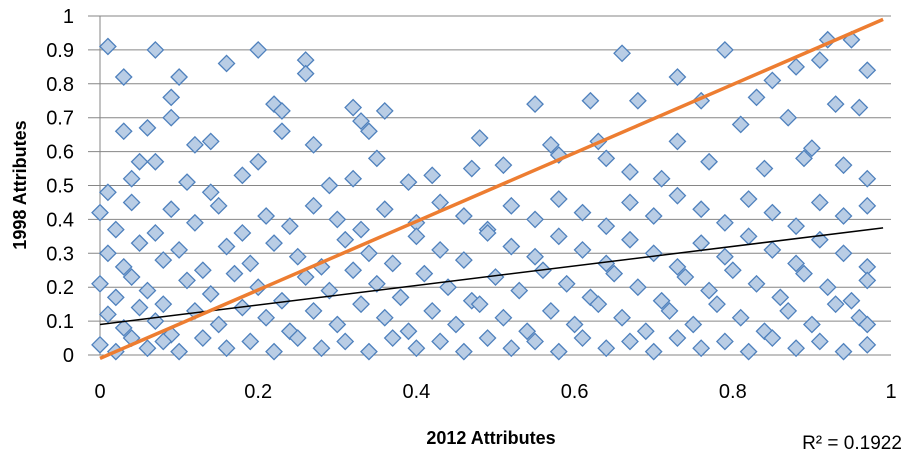 The height and width of the screenshot is (456, 914). I want to click on y-tick-label: 0.3, so click(60, 254).